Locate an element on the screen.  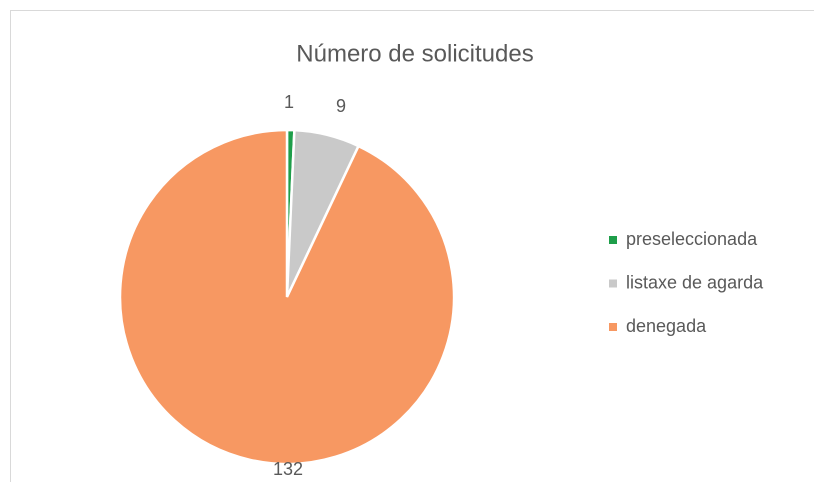
legend-label: denegada is located at coordinates (666, 326).